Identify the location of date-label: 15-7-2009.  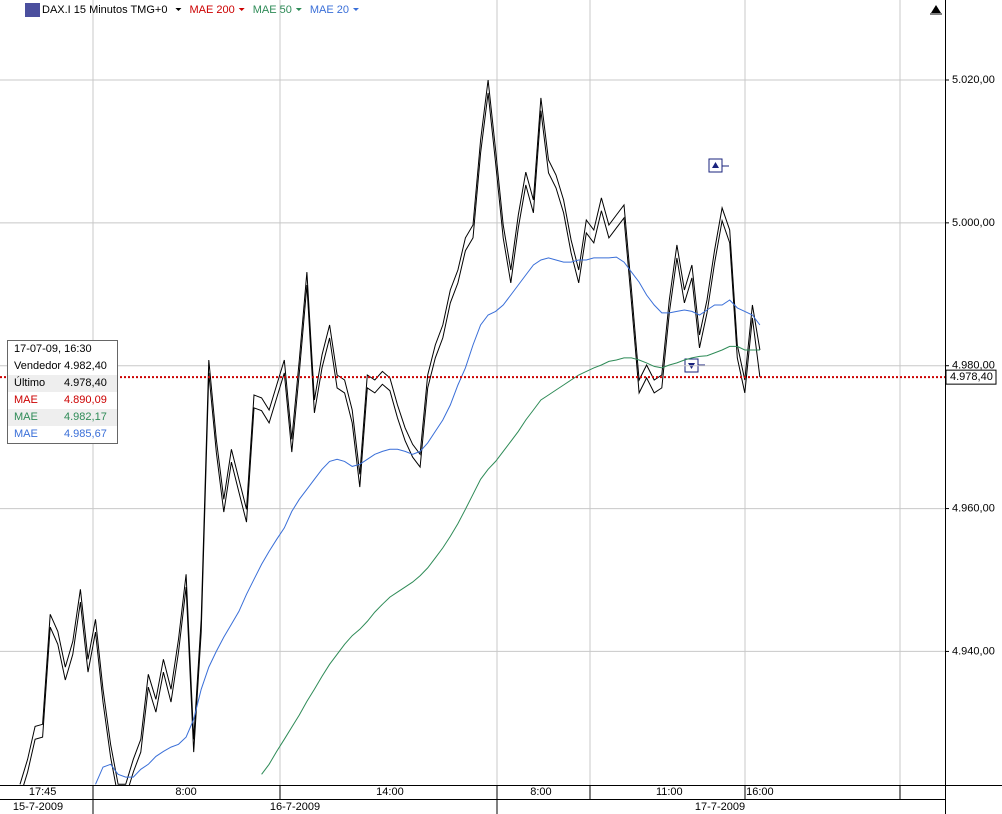
(38, 807).